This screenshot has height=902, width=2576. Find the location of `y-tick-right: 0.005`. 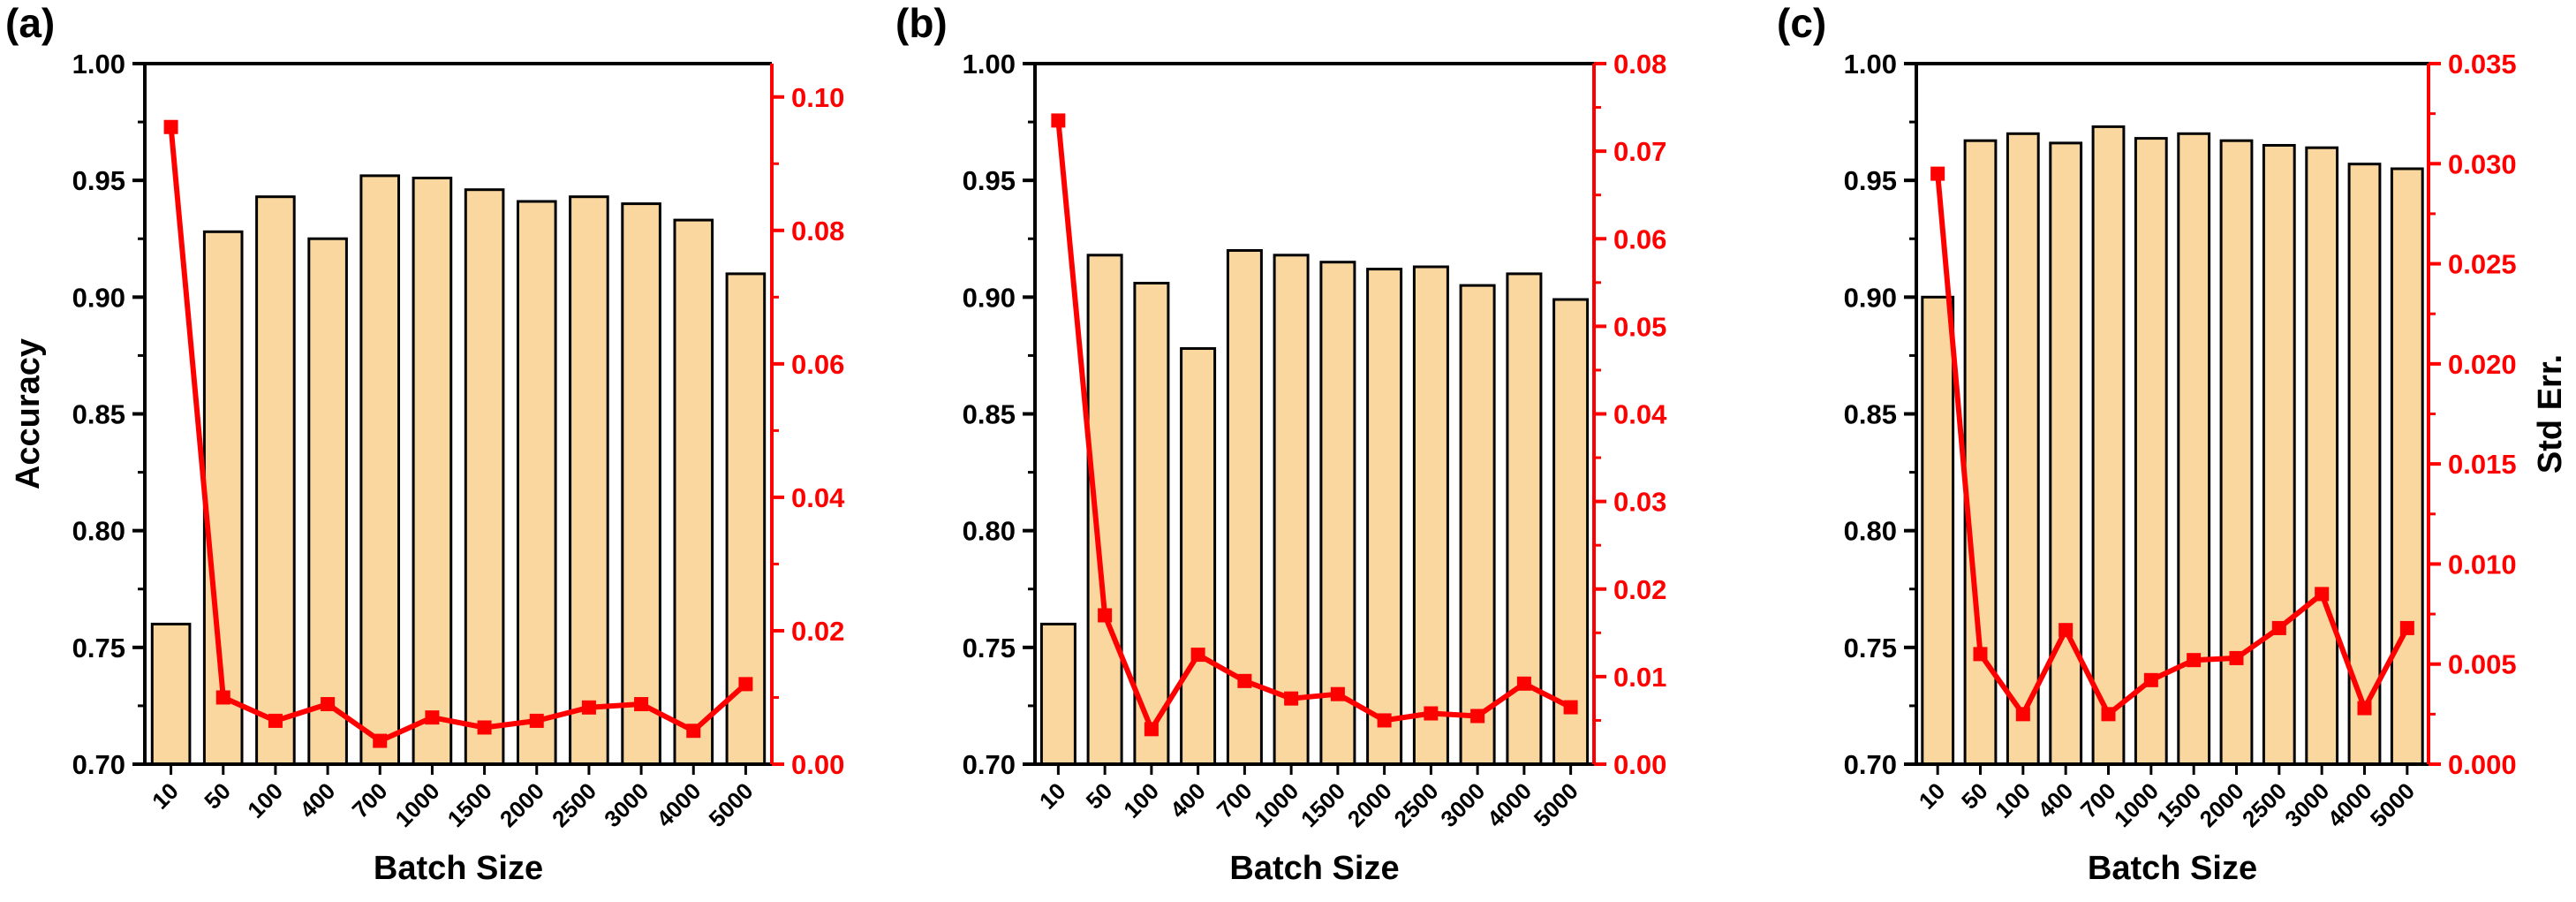

y-tick-right: 0.005 is located at coordinates (2482, 664).